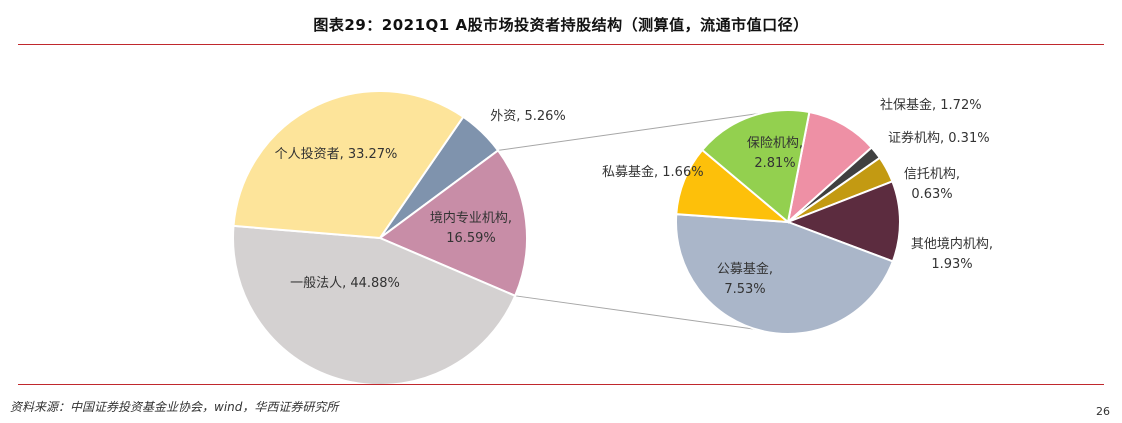 The image size is (1122, 423). Describe the element at coordinates (561, 384) in the screenshot. I see `footer-divider` at that location.